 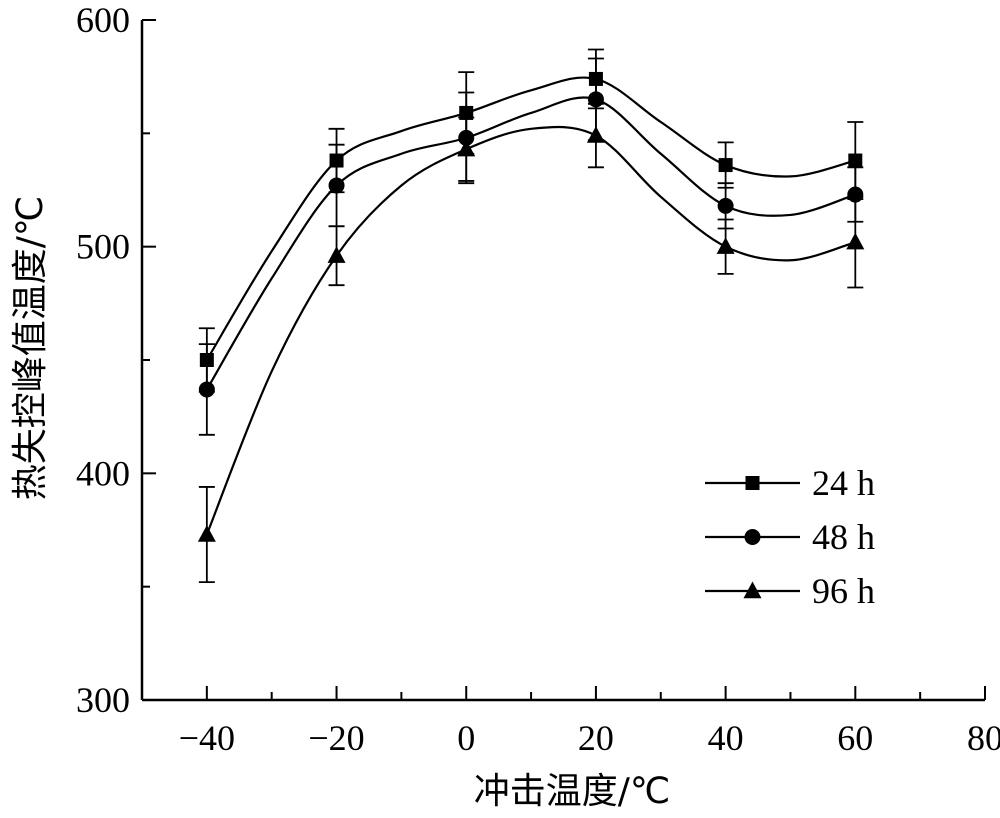 I want to click on legend-item-96h: 96 h, so click(x=790, y=591).